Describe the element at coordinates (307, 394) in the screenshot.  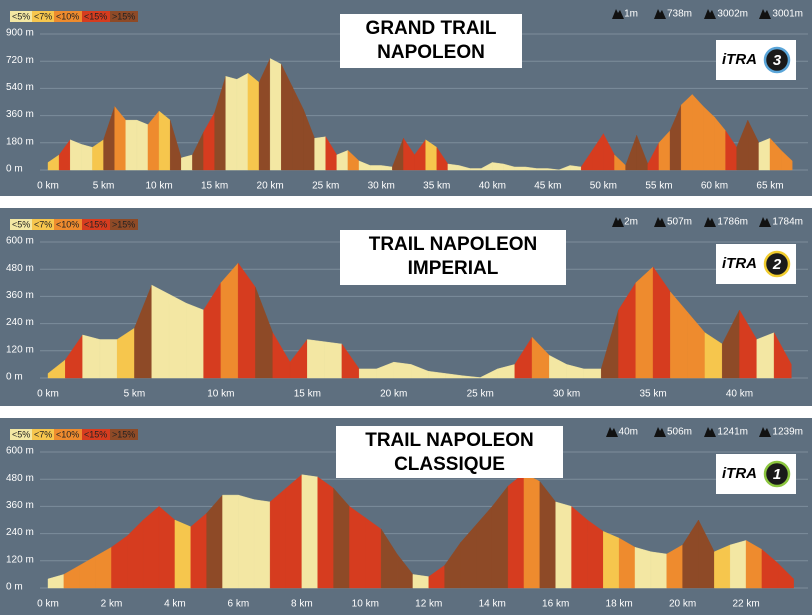
I see `x-tick-label: 15 km` at that location.